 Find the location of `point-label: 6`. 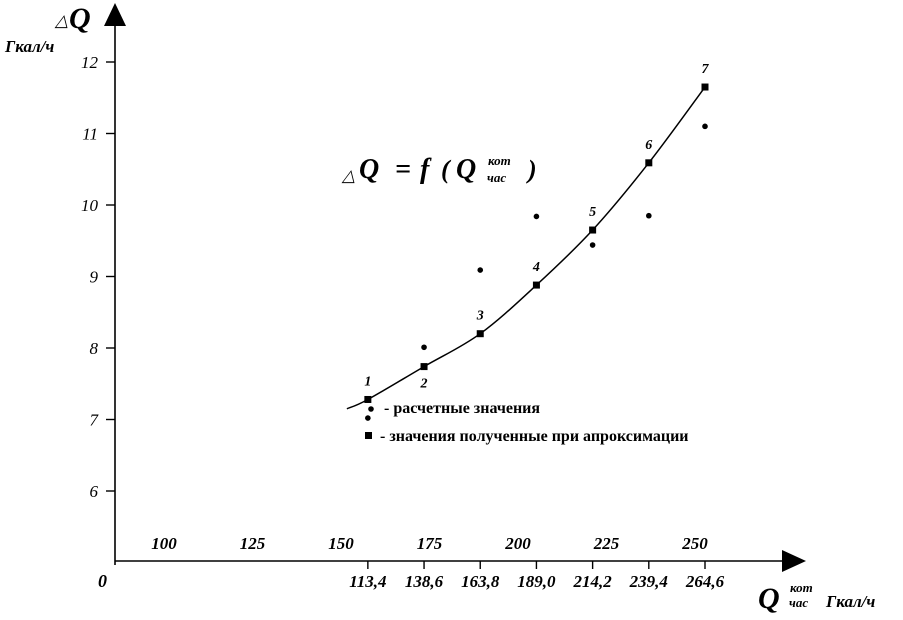

point-label: 6 is located at coordinates (648, 145).